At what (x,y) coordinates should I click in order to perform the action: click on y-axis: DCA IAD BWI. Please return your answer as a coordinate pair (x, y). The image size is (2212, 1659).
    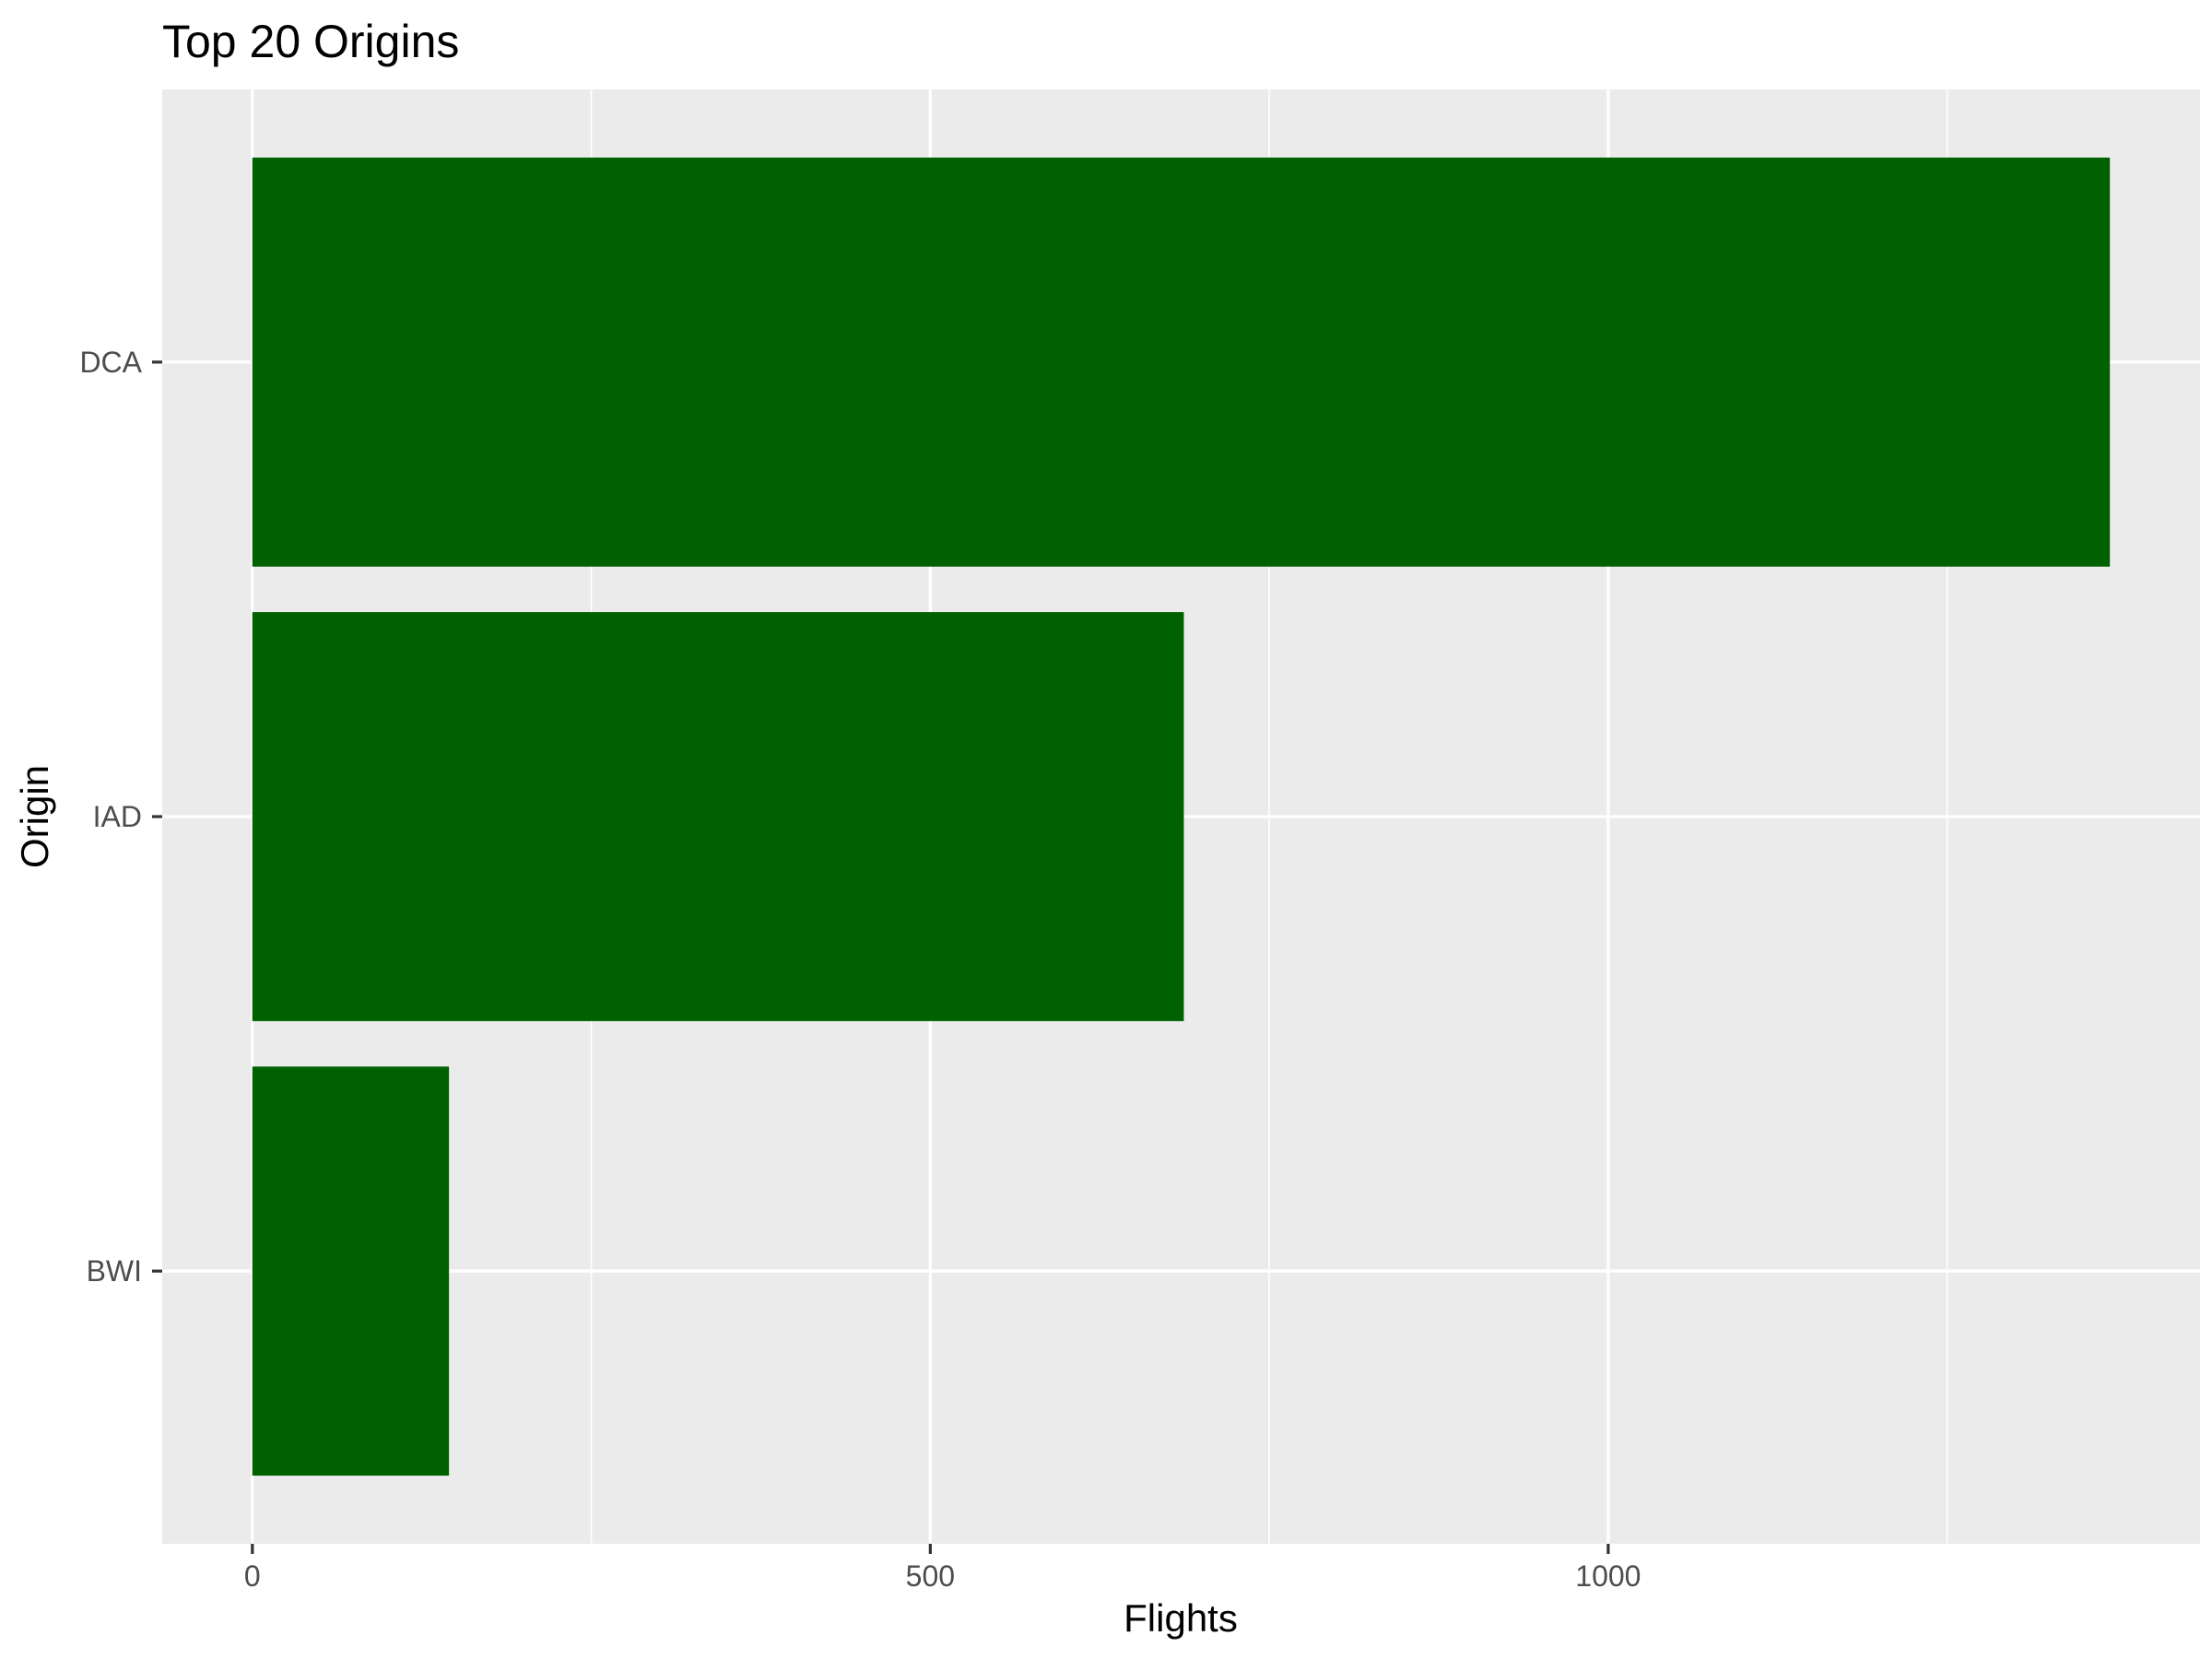
    Looking at the image, I should click on (120, 817).